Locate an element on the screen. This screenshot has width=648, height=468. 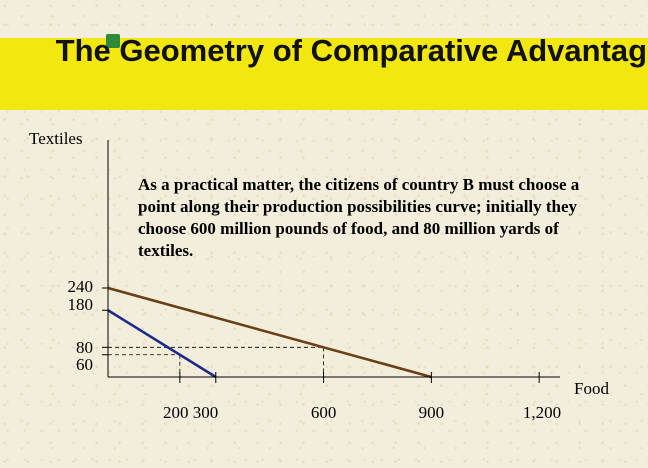
y-tick-label: 180 is located at coordinates (81, 304).